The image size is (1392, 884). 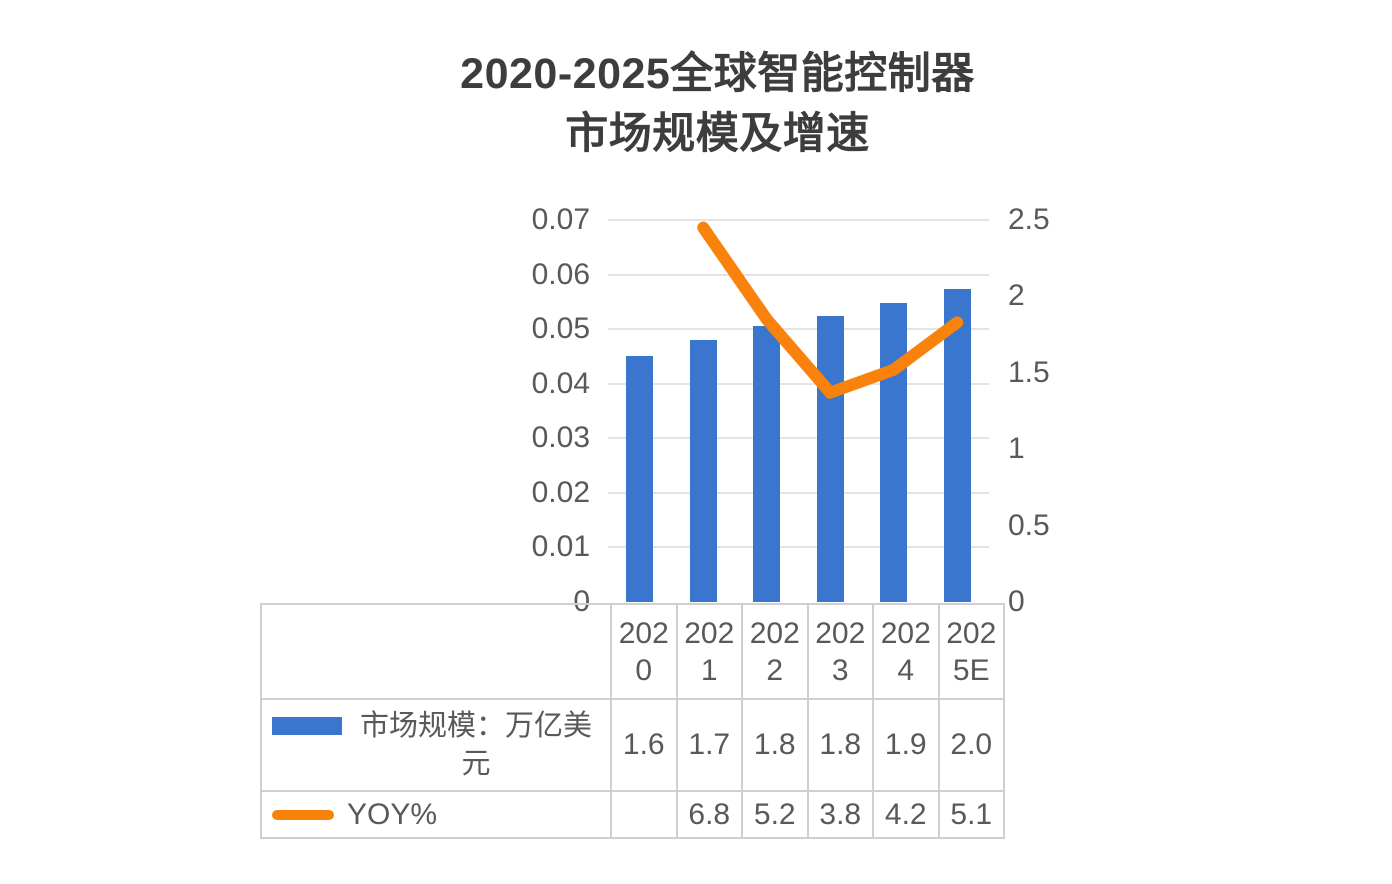 What do you see at coordinates (971, 814) in the screenshot?
I see `yoy-value-2025E: 5.1` at bounding box center [971, 814].